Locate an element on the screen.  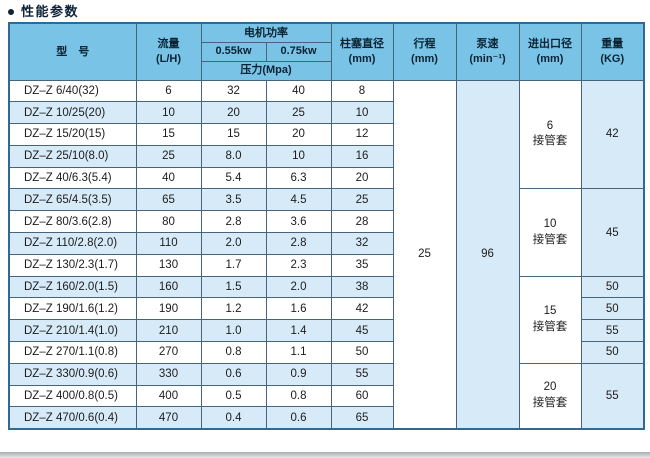
cell-port-merged: 10 接管套 is located at coordinates (550, 232).